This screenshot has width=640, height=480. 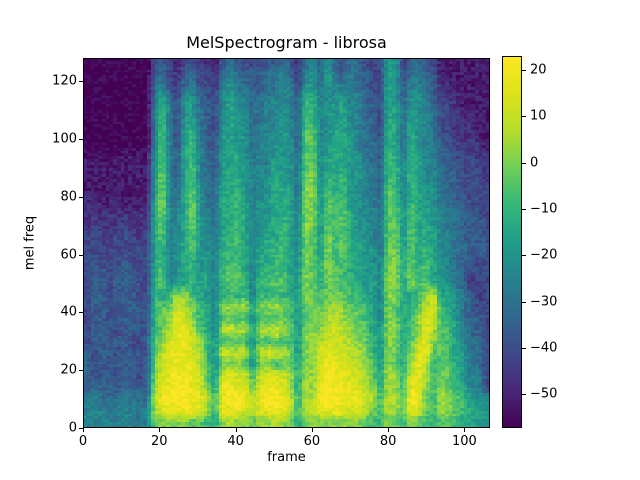 What do you see at coordinates (68, 370) in the screenshot?
I see `y-tick-label: 20` at bounding box center [68, 370].